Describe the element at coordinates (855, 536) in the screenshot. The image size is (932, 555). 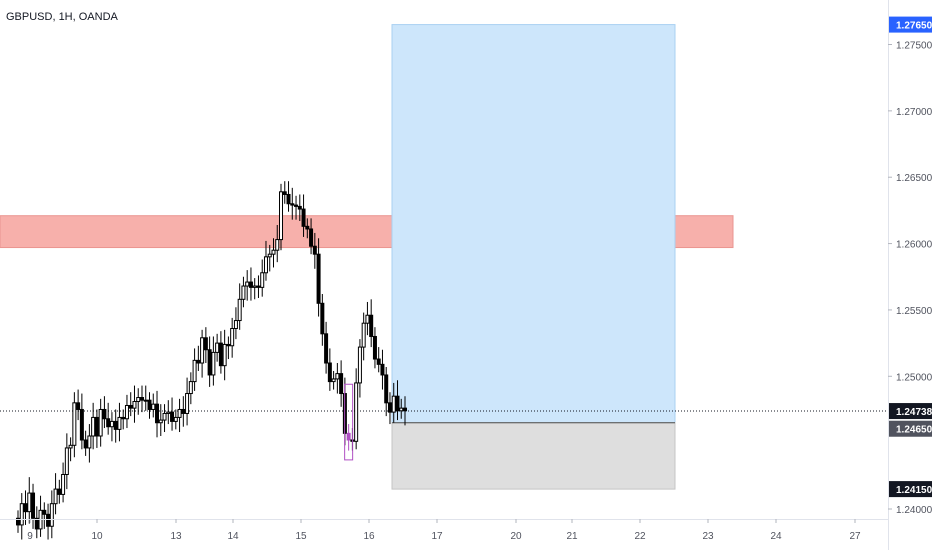
I see `x-tick-label: 27` at that location.